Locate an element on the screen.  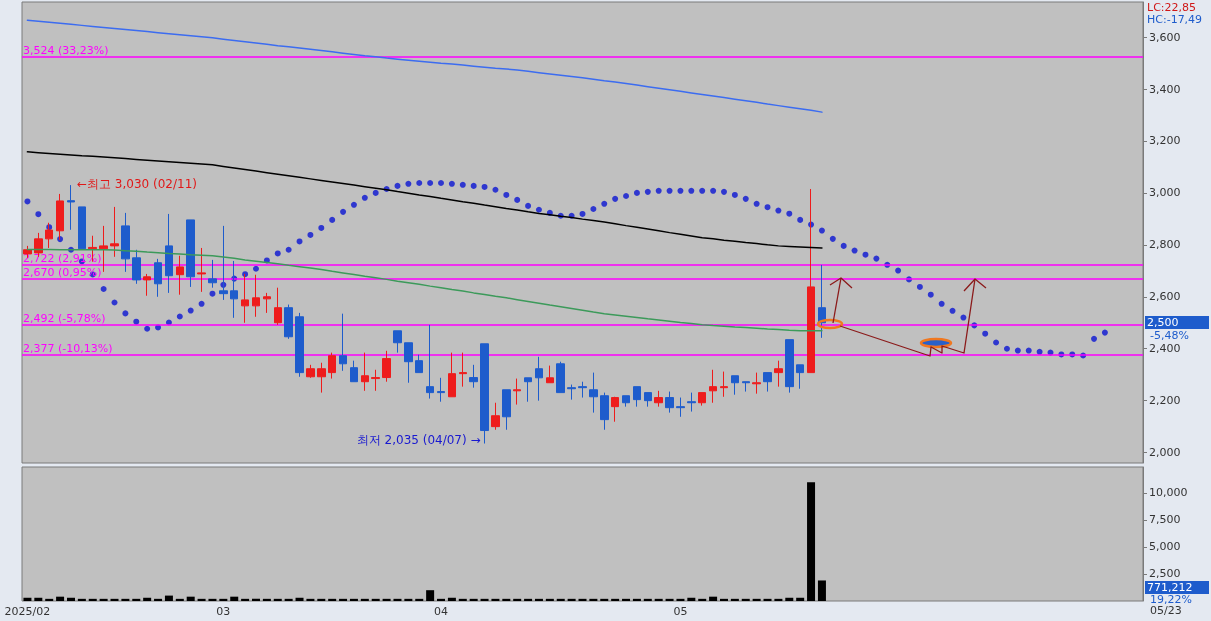
y-tick-label: 7,500 is located at coordinates (1165, 520).